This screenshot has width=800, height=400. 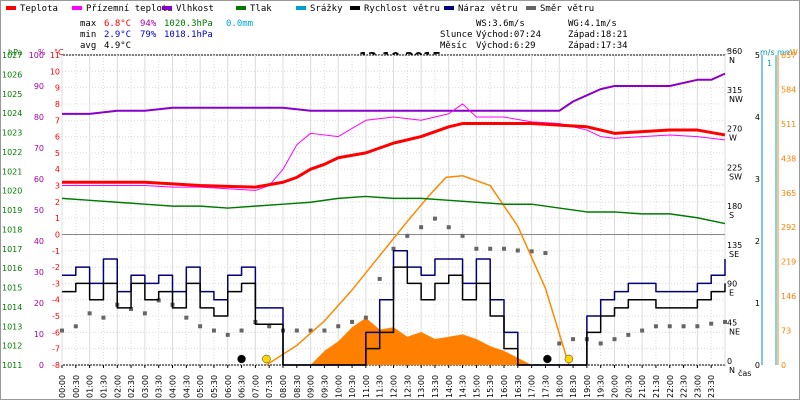 I want to click on x-tick-label: 17:30, so click(x=545, y=386).